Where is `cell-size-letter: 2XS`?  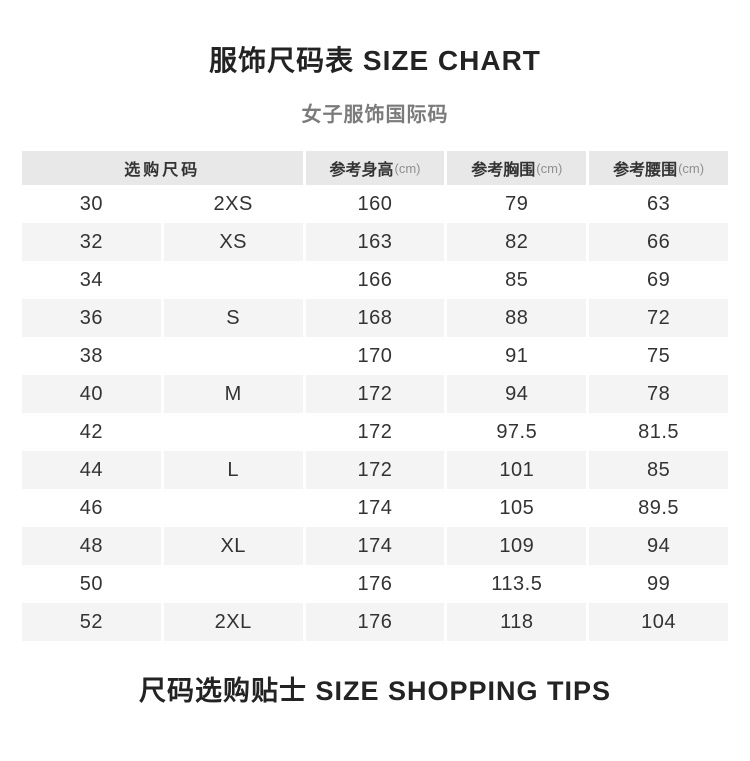
cell-size-letter: 2XS is located at coordinates (233, 204).